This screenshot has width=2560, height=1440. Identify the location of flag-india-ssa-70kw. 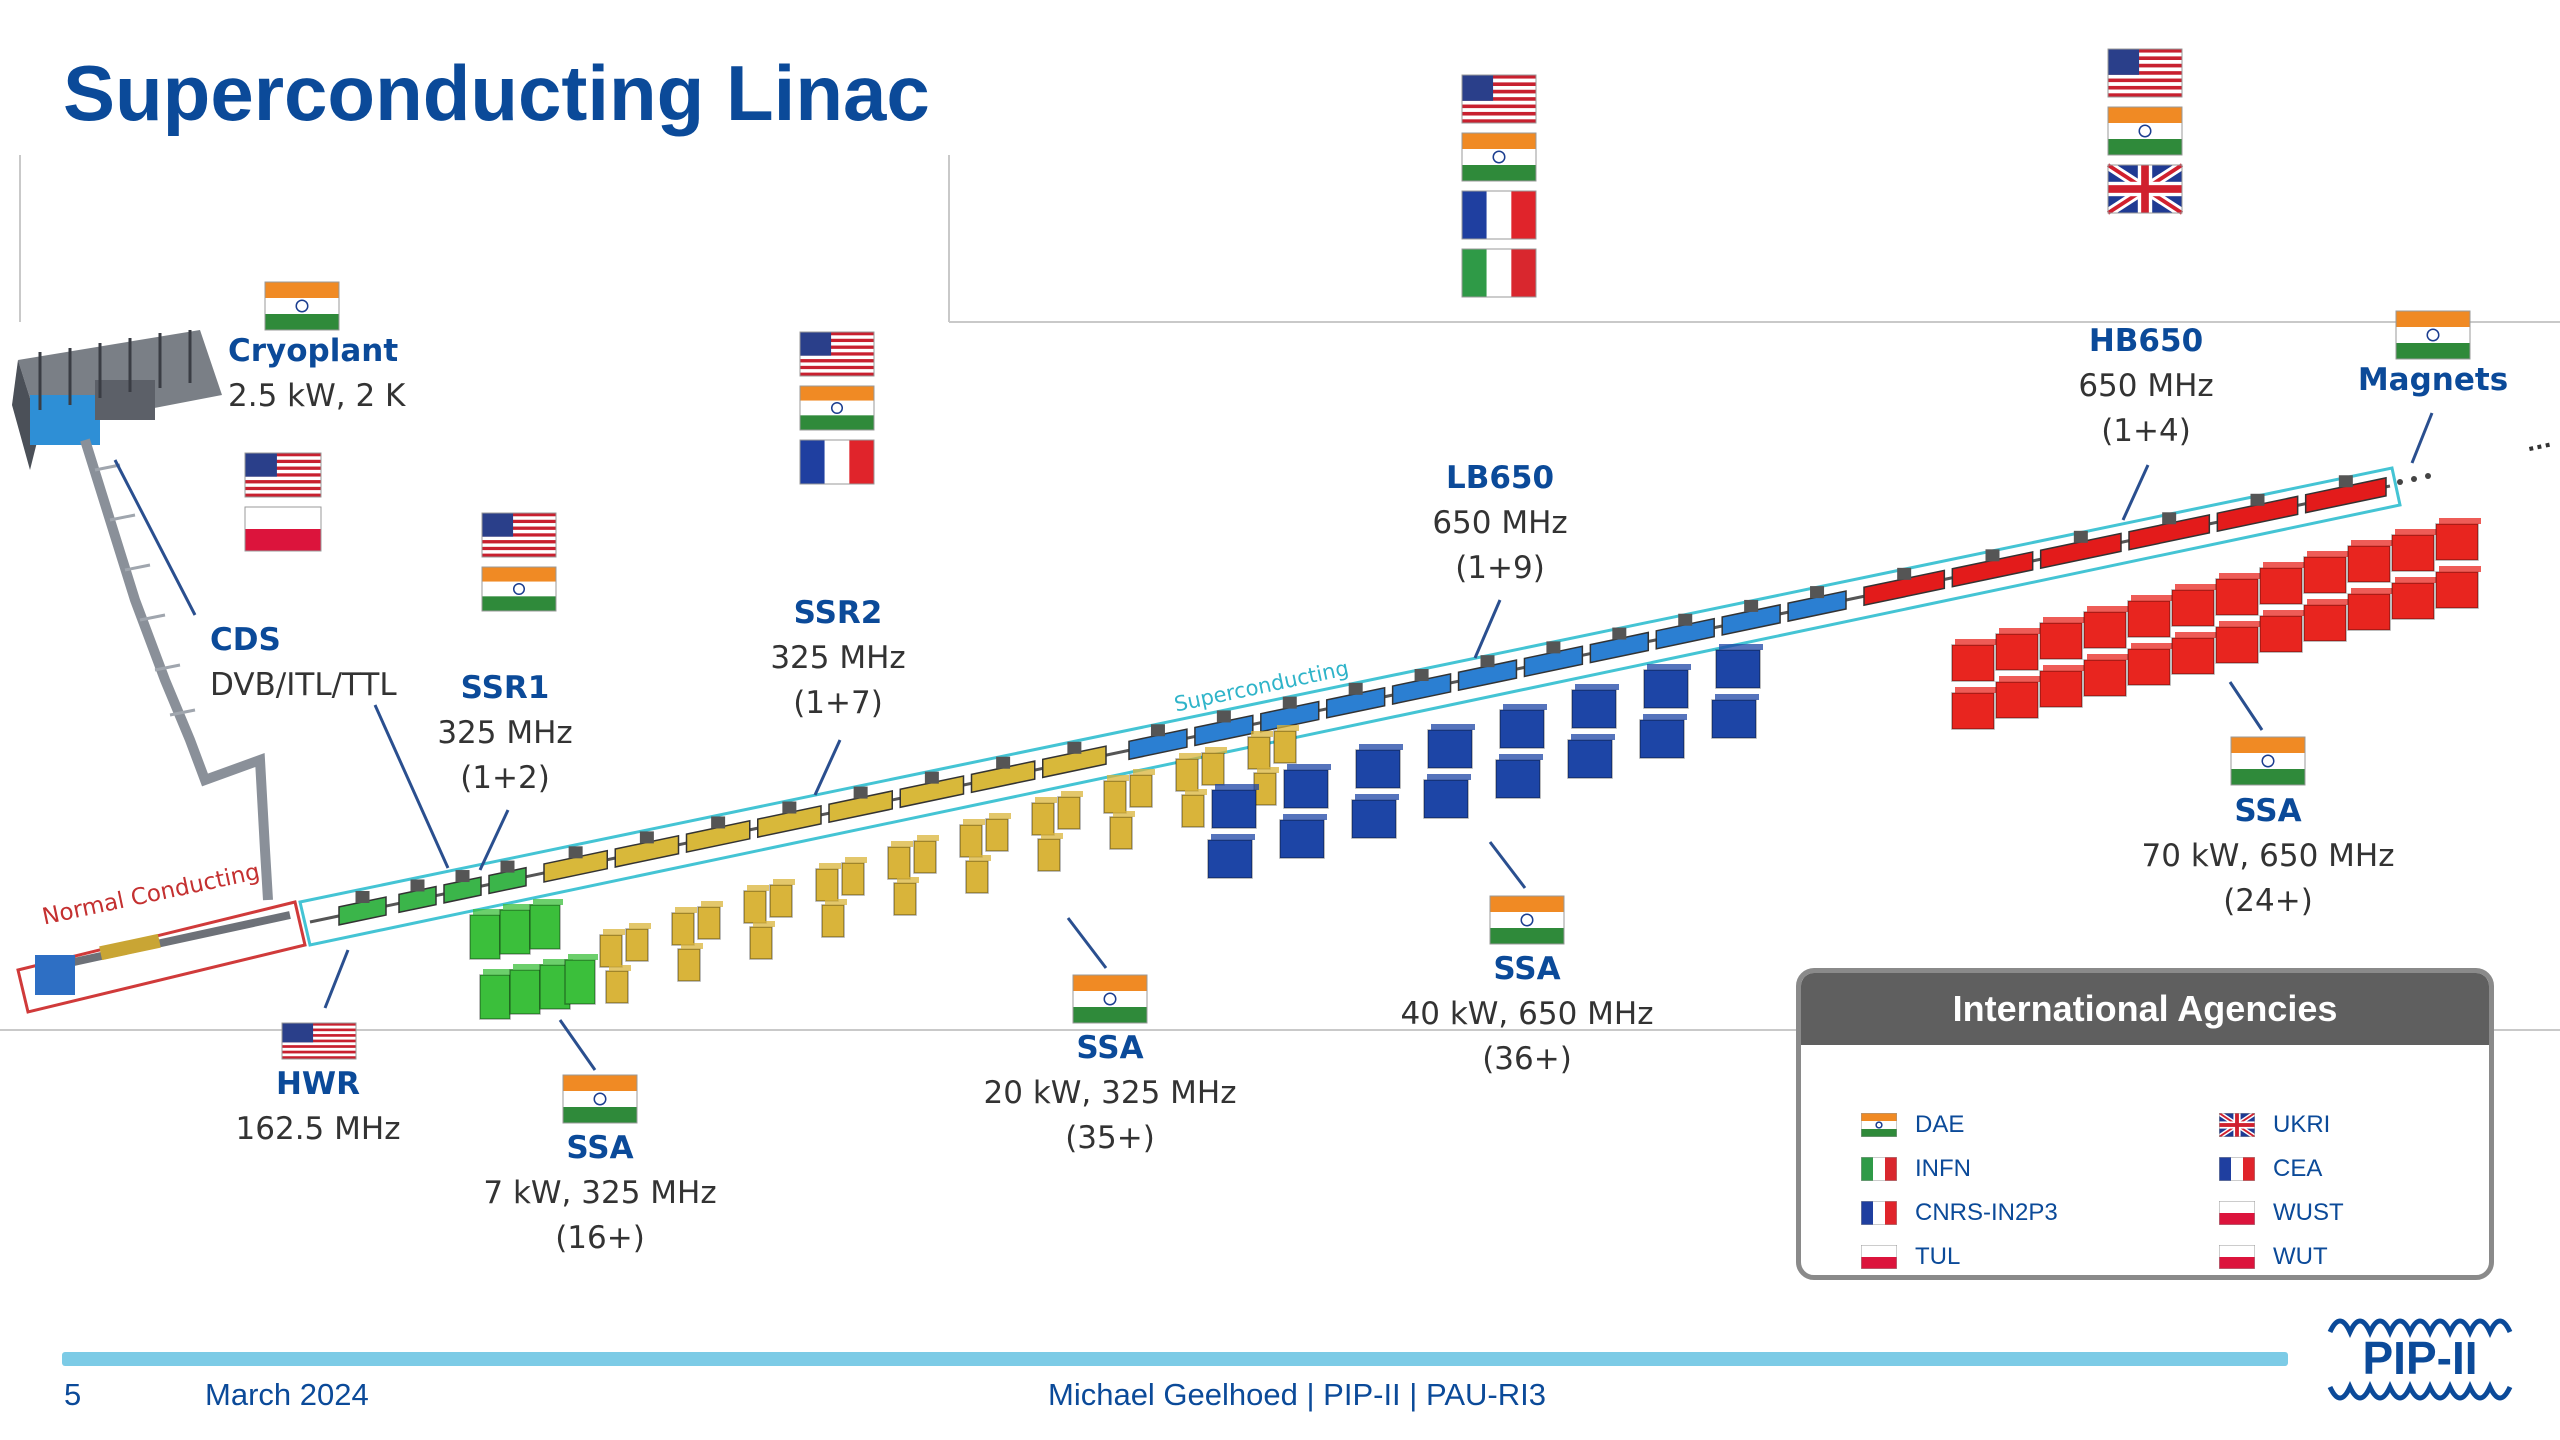
(2268, 761).